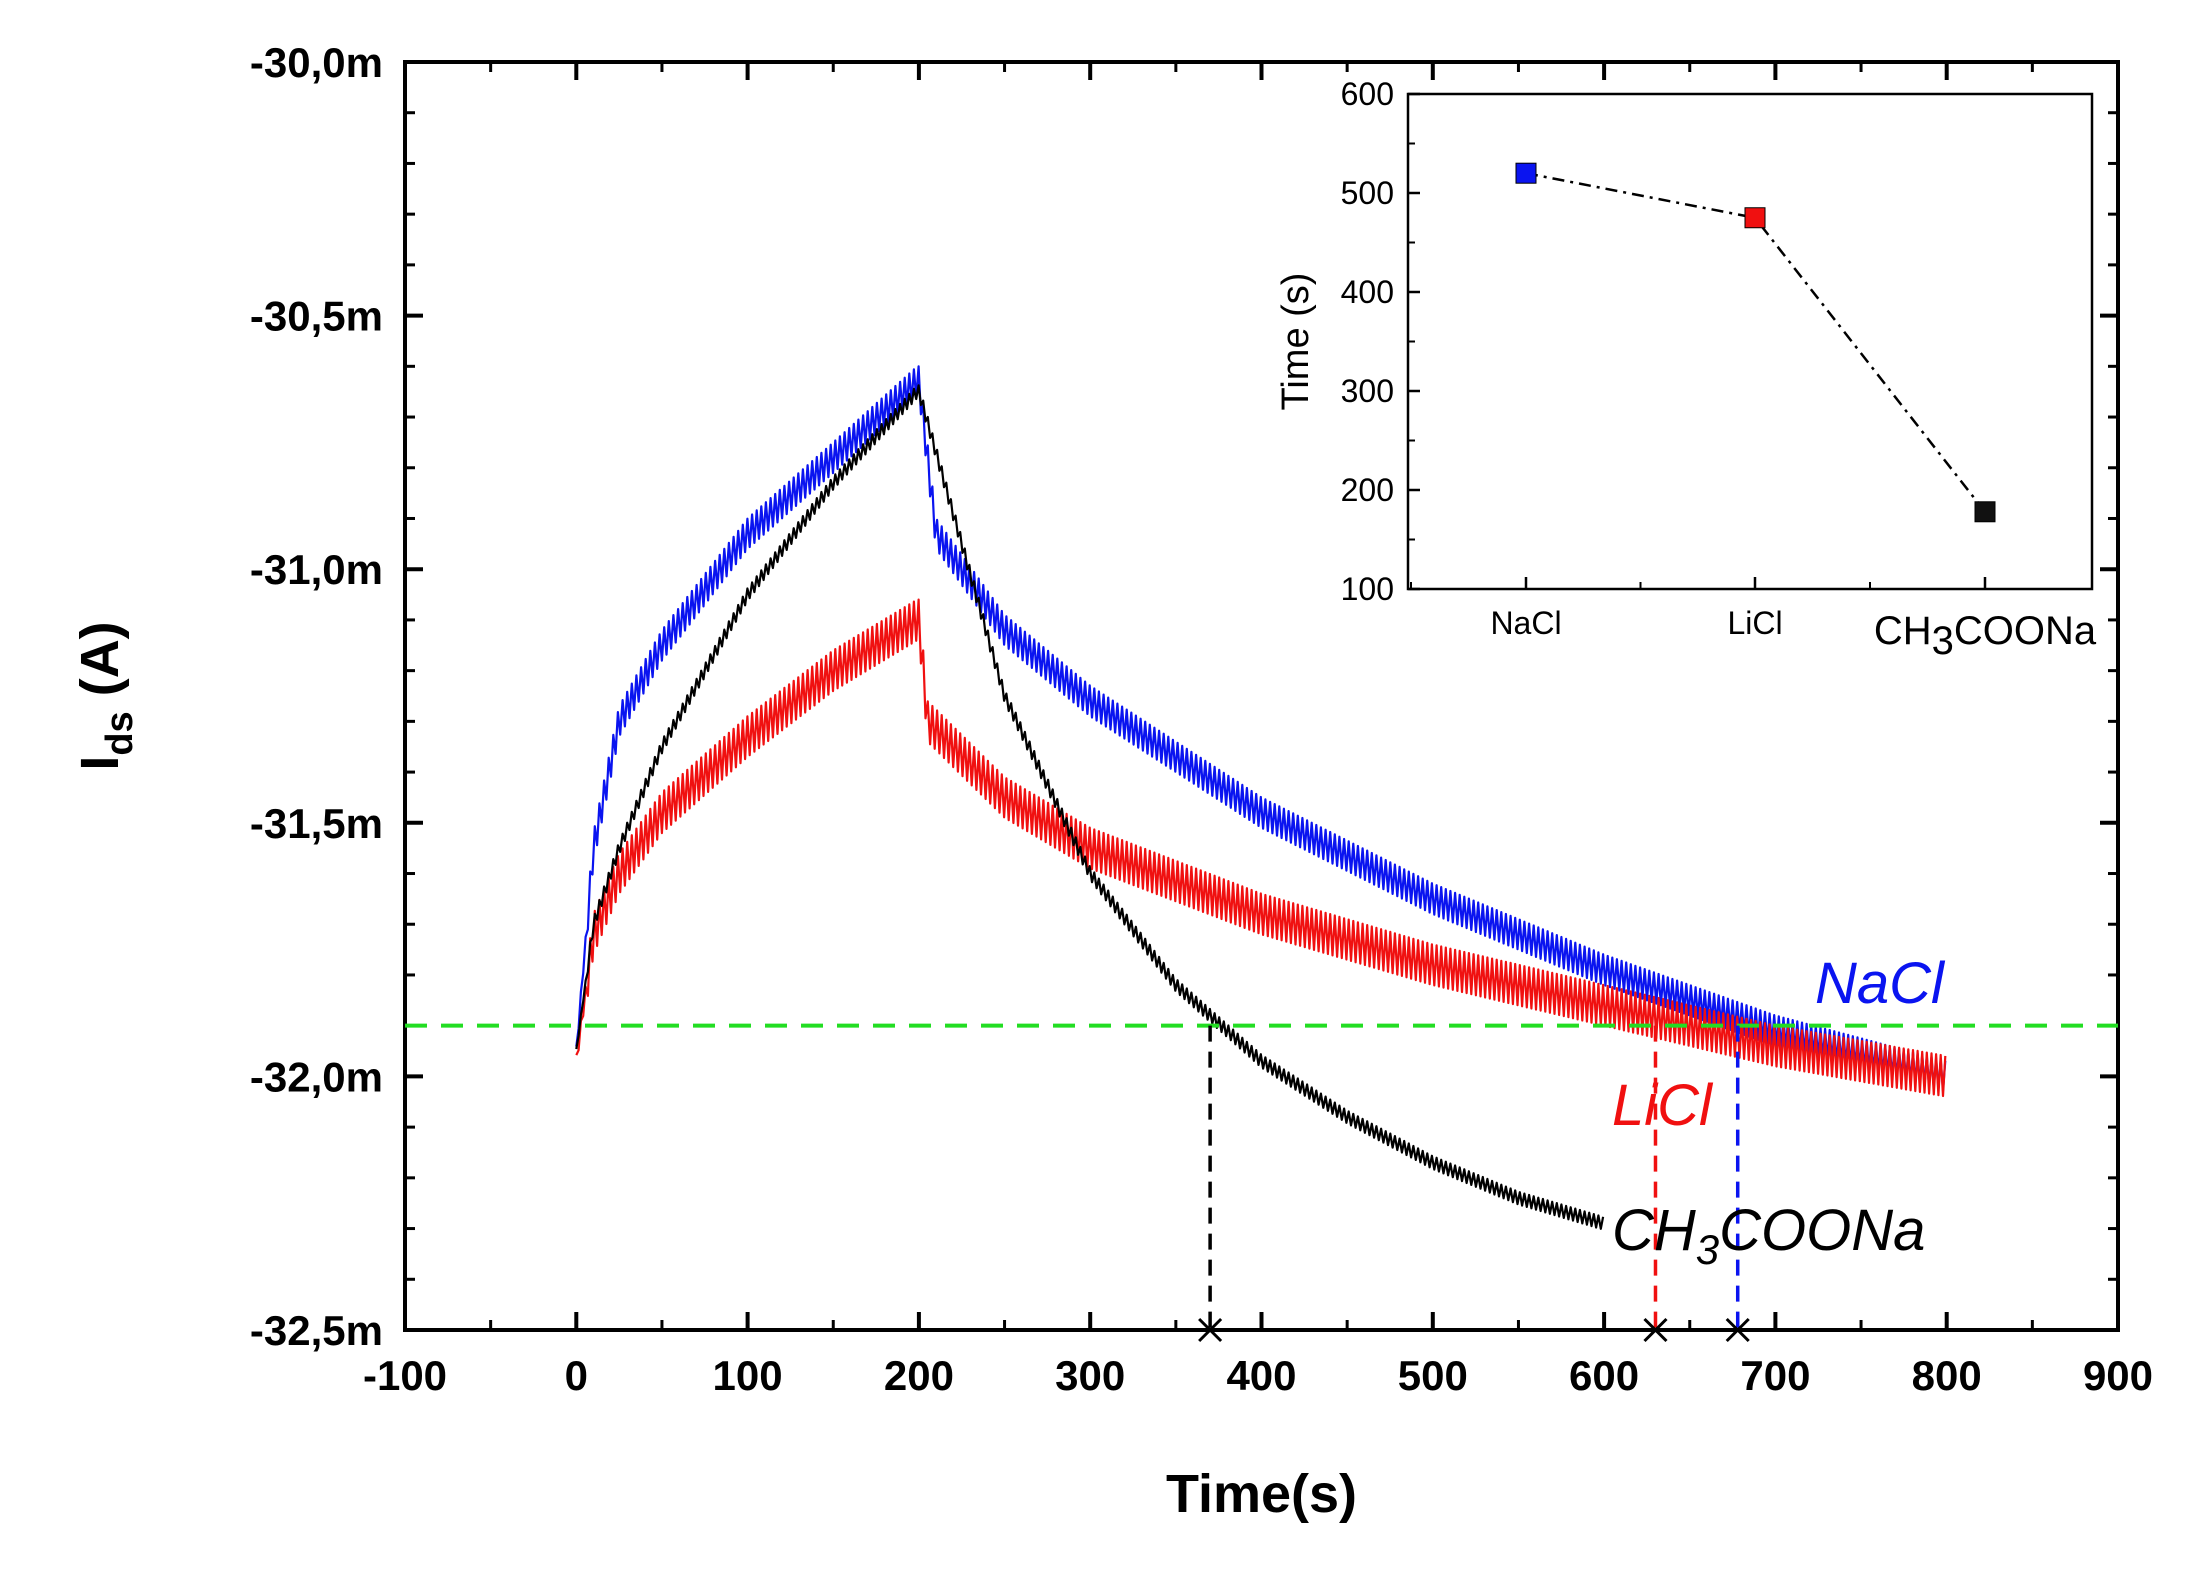 This screenshot has width=2200, height=1572. What do you see at coordinates (316, 569) in the screenshot?
I see `y-tick-label: -31,0m` at bounding box center [316, 569].